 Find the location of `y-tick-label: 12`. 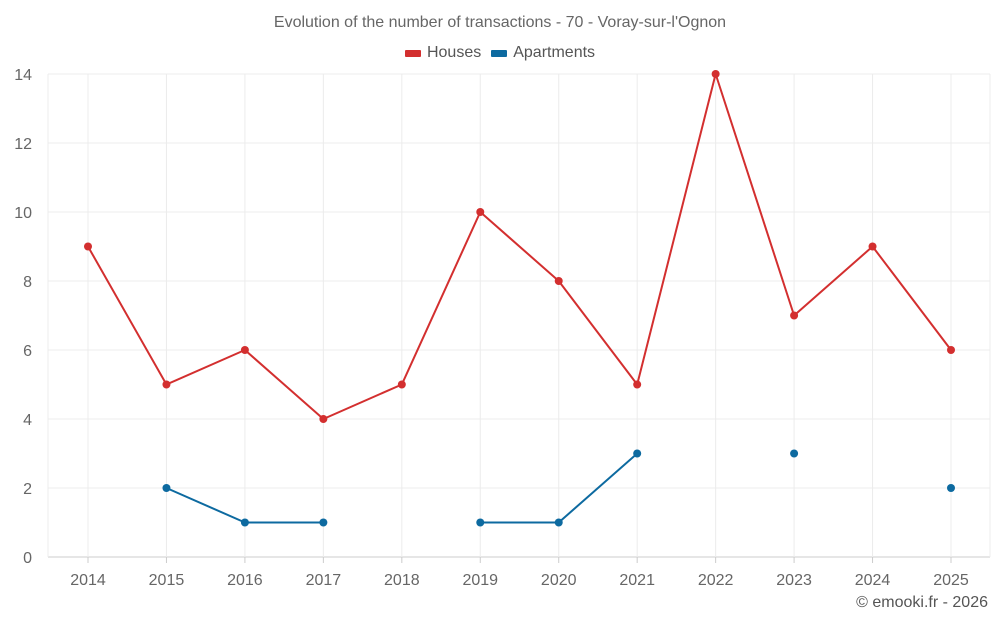

y-tick-label: 12 is located at coordinates (23, 144).